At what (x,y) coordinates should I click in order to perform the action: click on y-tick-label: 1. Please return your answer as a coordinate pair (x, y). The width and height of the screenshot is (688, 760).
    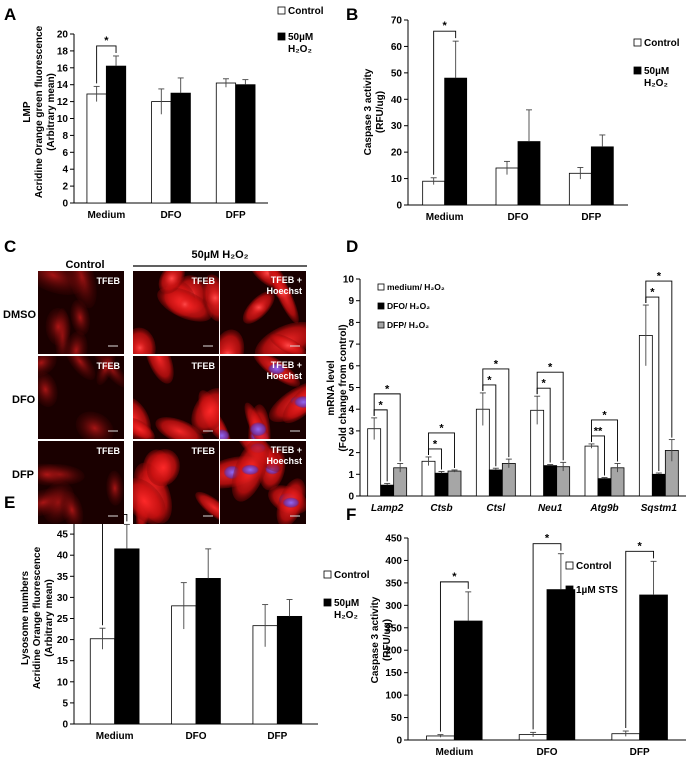
    Looking at the image, I should click on (351, 475).